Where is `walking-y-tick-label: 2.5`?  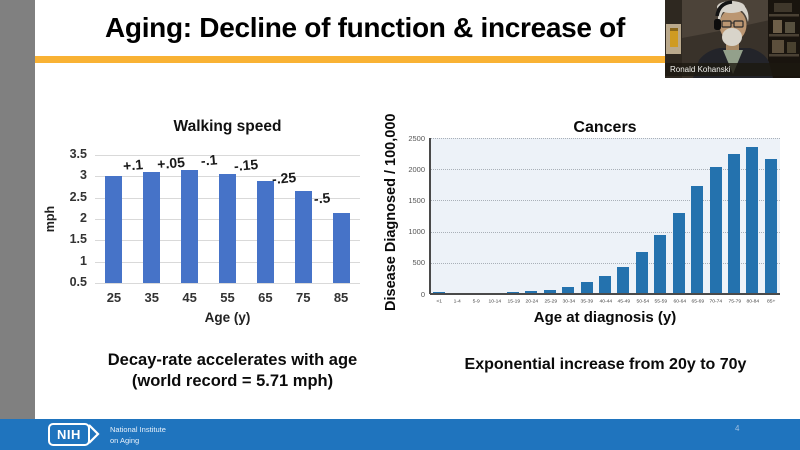 walking-y-tick-label: 2.5 is located at coordinates (78, 196).